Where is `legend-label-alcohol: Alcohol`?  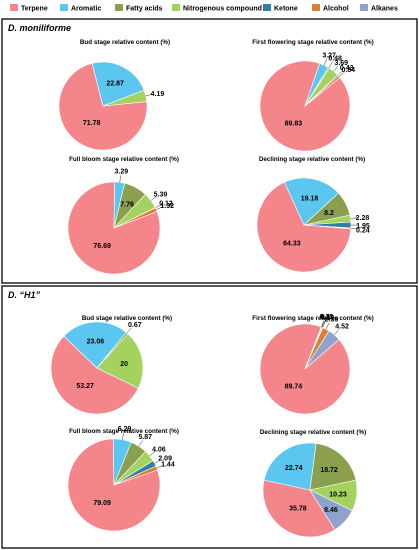 legend-label-alcohol: Alcohol is located at coordinates (336, 9).